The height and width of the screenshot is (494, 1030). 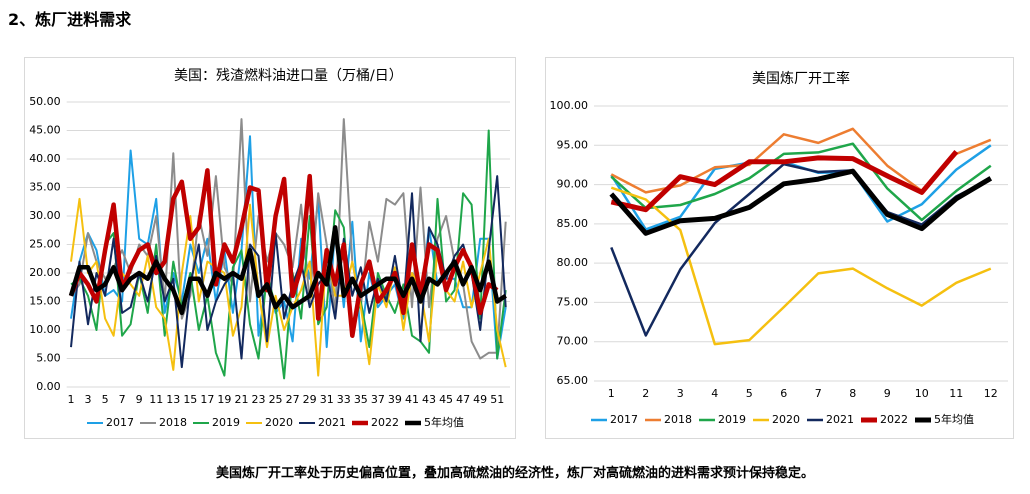 I want to click on x-tick-label: 2, so click(x=645, y=393).